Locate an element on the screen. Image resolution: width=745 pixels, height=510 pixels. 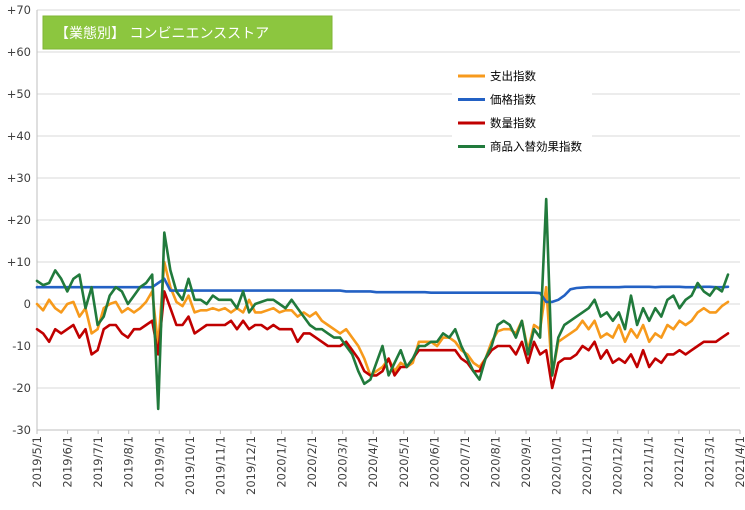
x-tick-label: 2019/10/1 is located at coordinates (190, 465).